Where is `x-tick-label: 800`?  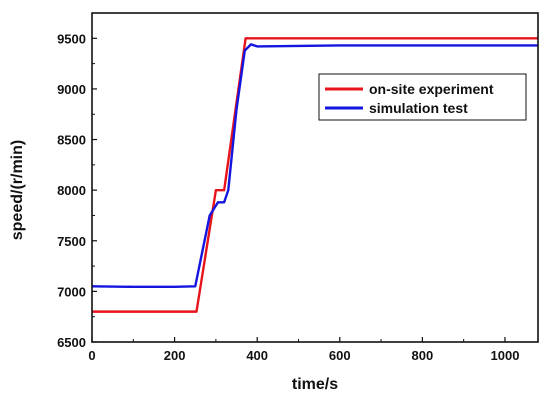
x-tick-label: 800 is located at coordinates (423, 355).